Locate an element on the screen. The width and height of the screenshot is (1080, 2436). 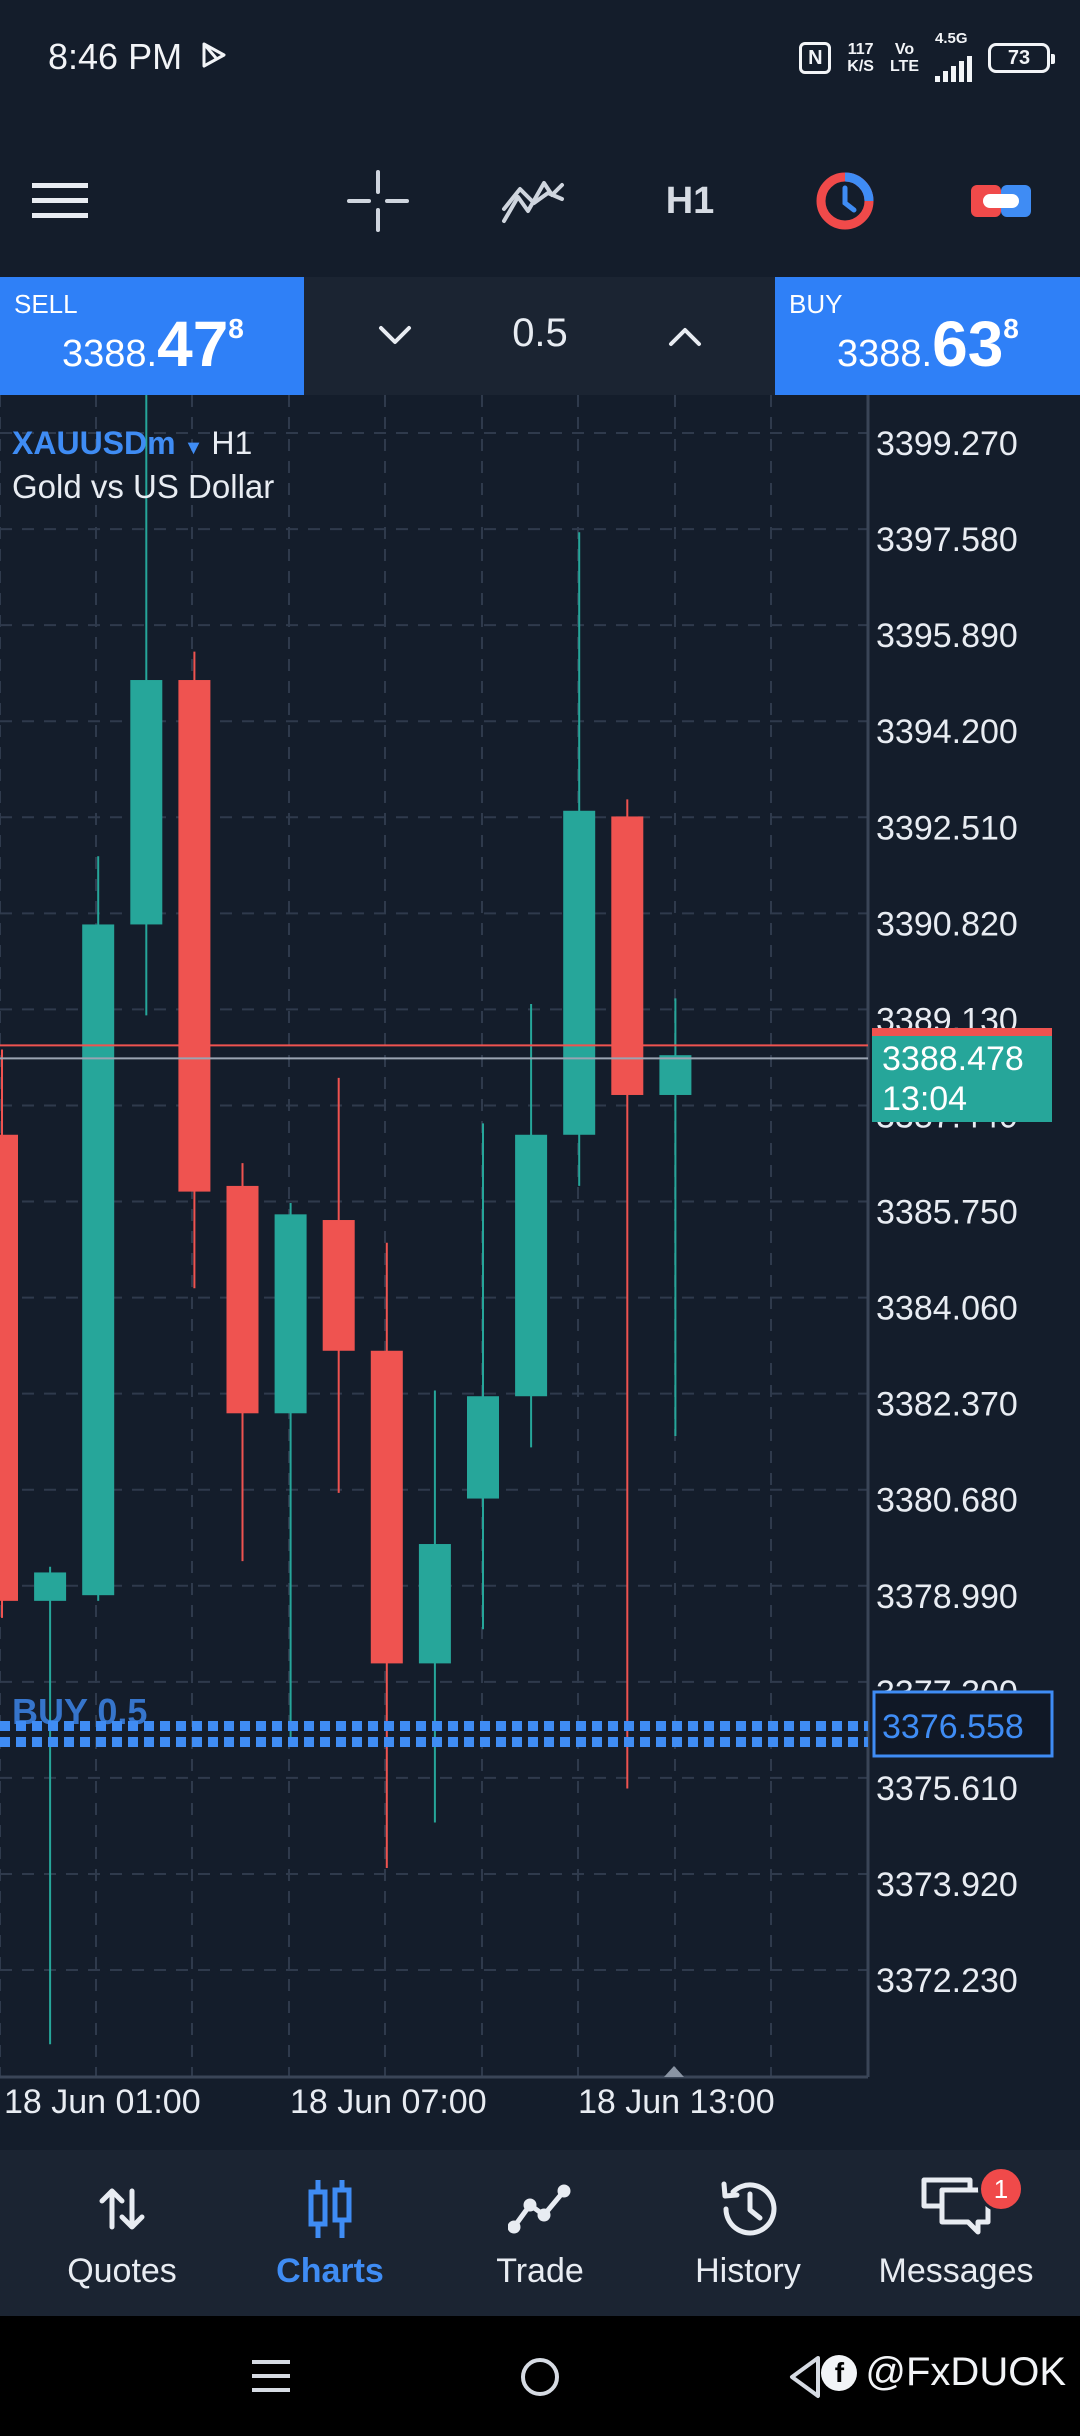
y-tick-label: 3375.610 is located at coordinates (947, 1789).